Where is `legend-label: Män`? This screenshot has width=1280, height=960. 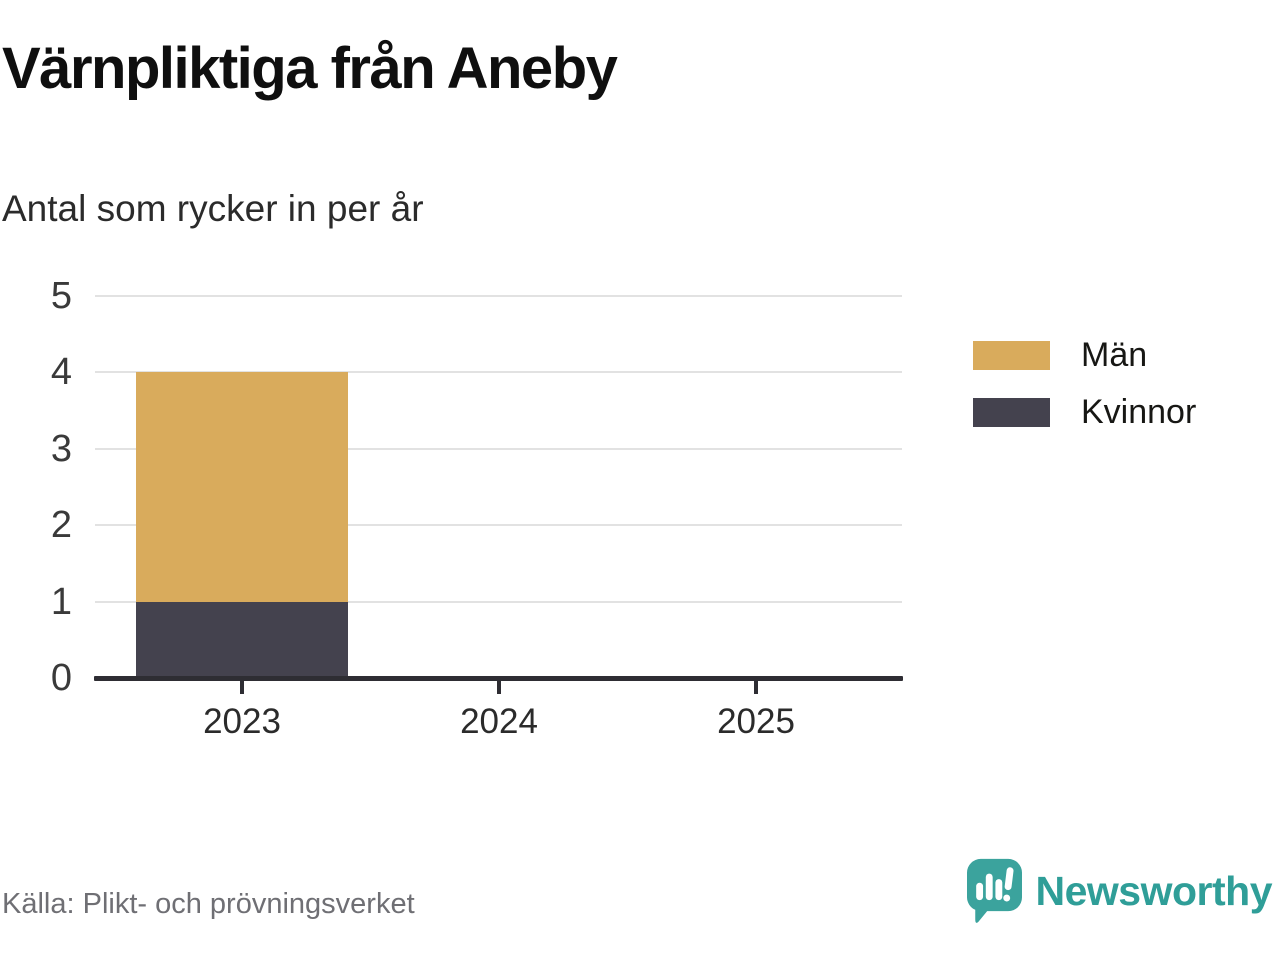 legend-label: Män is located at coordinates (1114, 355).